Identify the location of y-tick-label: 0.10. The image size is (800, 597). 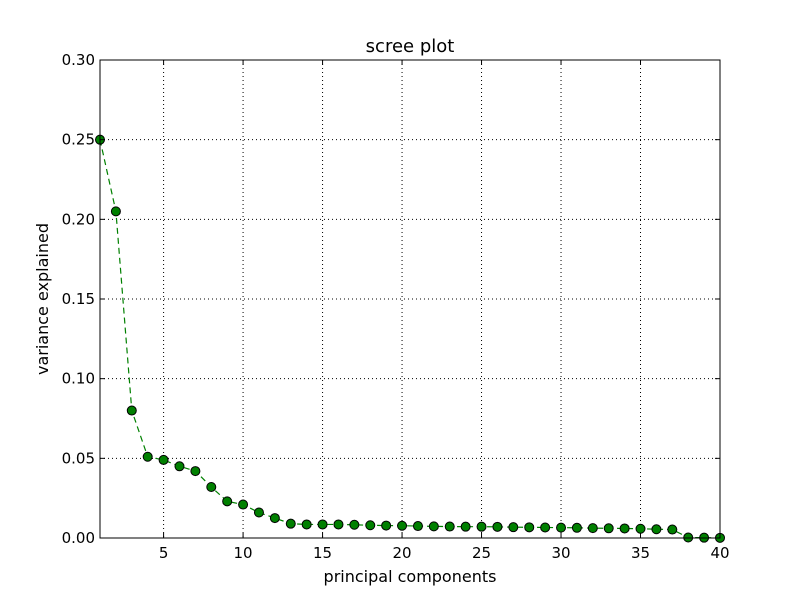
(78, 379).